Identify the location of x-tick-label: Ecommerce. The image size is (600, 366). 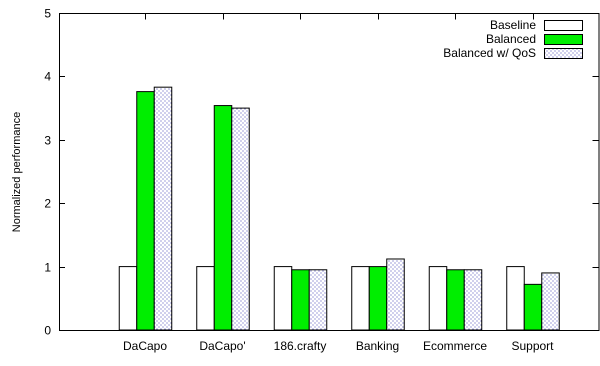
(455, 346).